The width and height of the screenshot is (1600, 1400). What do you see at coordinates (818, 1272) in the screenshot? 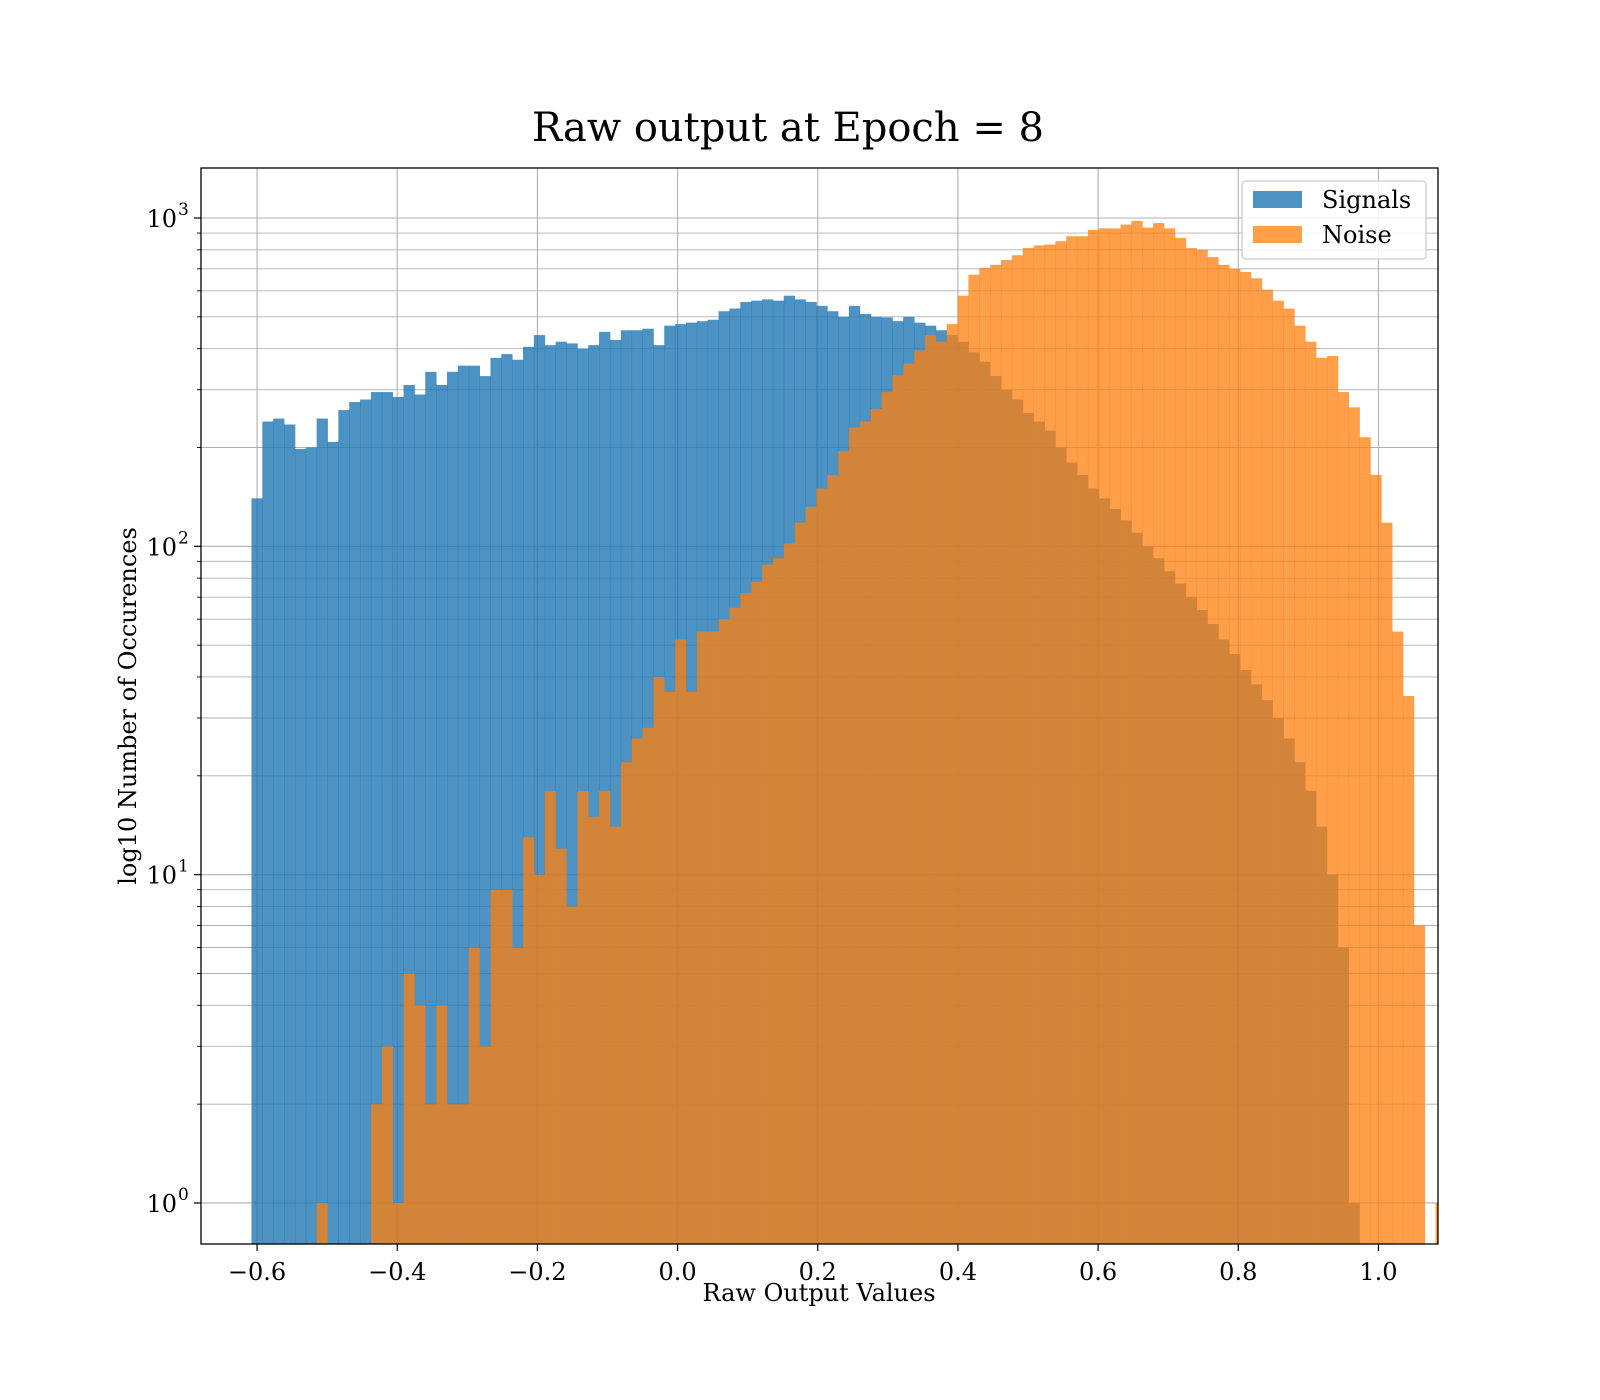
I see `x-tick-label-4: 0.2` at bounding box center [818, 1272].